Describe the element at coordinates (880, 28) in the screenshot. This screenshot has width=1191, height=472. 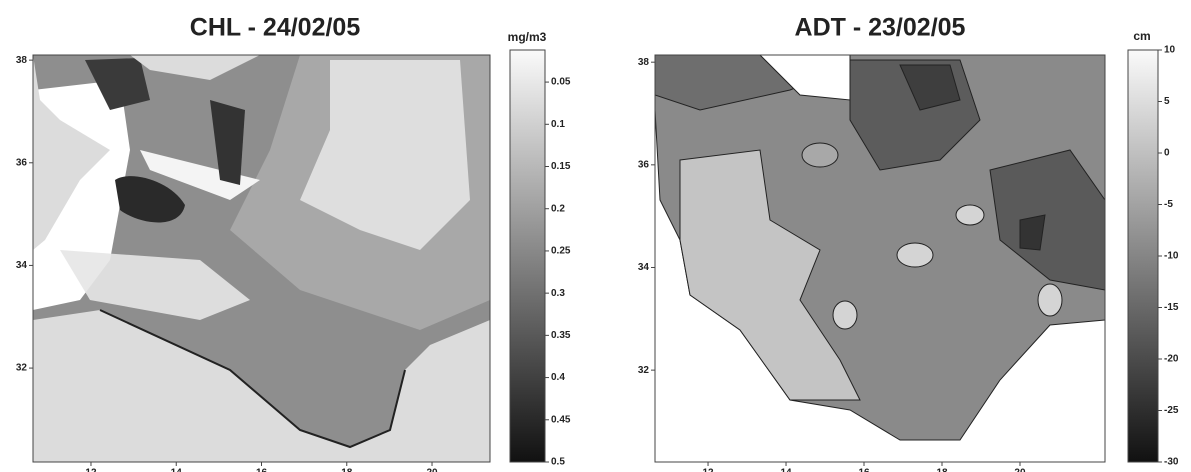
I see `panel-title: ADT - 23/02/05` at that location.